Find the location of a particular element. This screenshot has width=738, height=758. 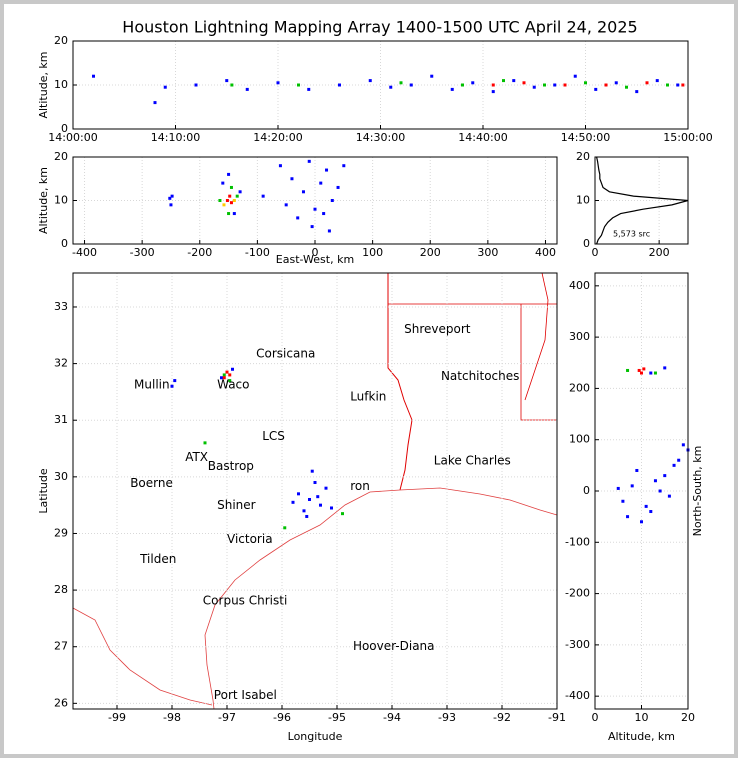

y-tick-label: 30 is located at coordinates (61, 476).